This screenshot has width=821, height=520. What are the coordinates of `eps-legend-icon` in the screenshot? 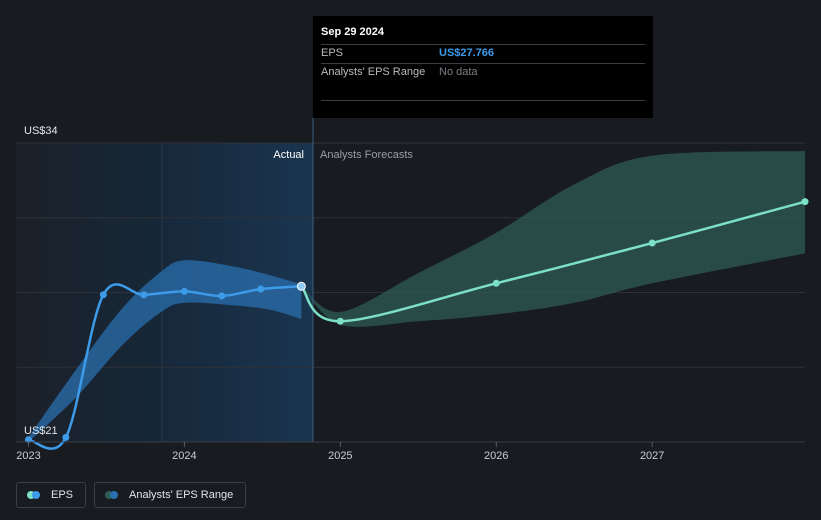 It's located at (35, 495).